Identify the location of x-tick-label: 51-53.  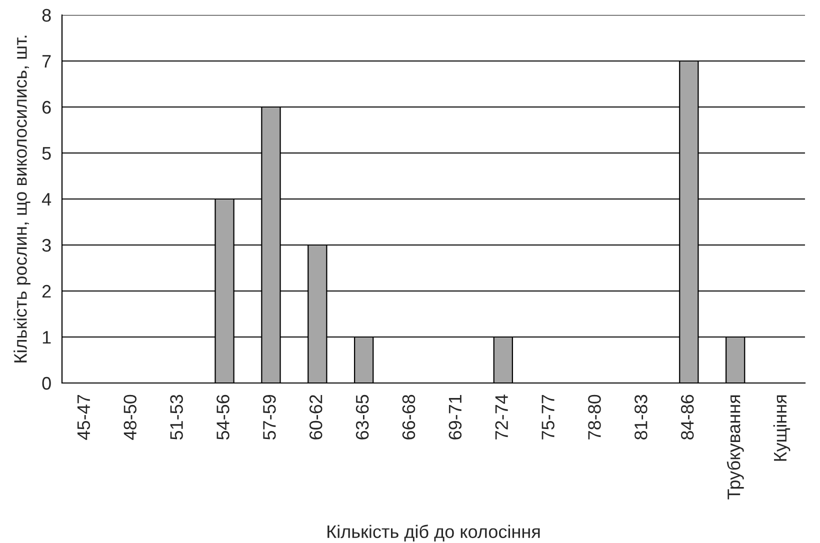
(176, 417).